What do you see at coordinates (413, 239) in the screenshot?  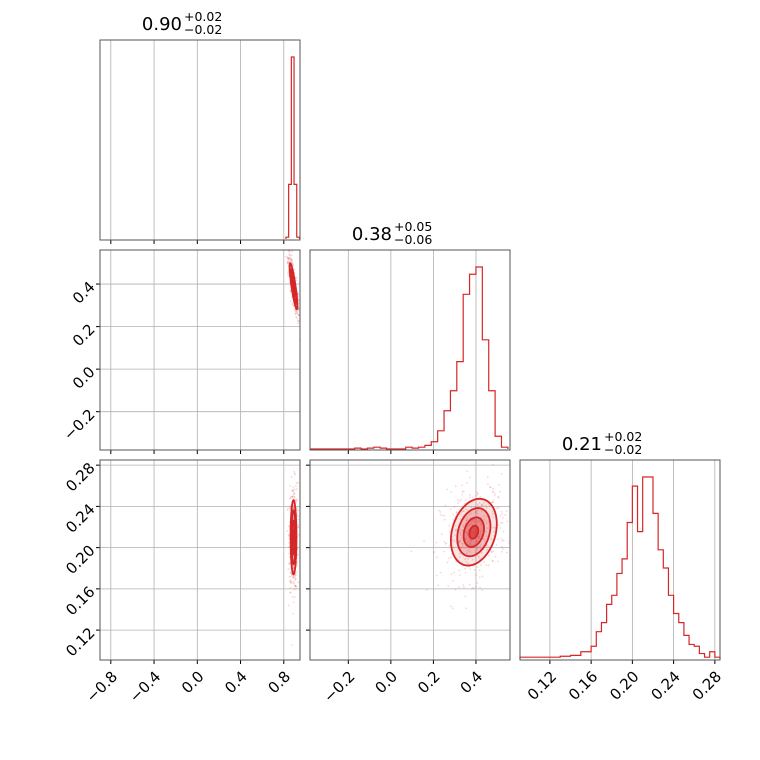 I see `param-title-minus: −0.06` at bounding box center [413, 239].